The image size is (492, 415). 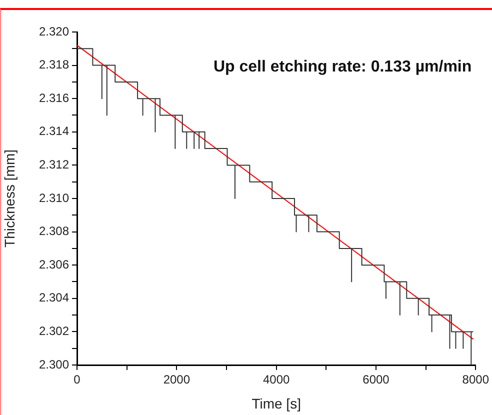 I want to click on x-tick-label: 8000, so click(x=476, y=379).